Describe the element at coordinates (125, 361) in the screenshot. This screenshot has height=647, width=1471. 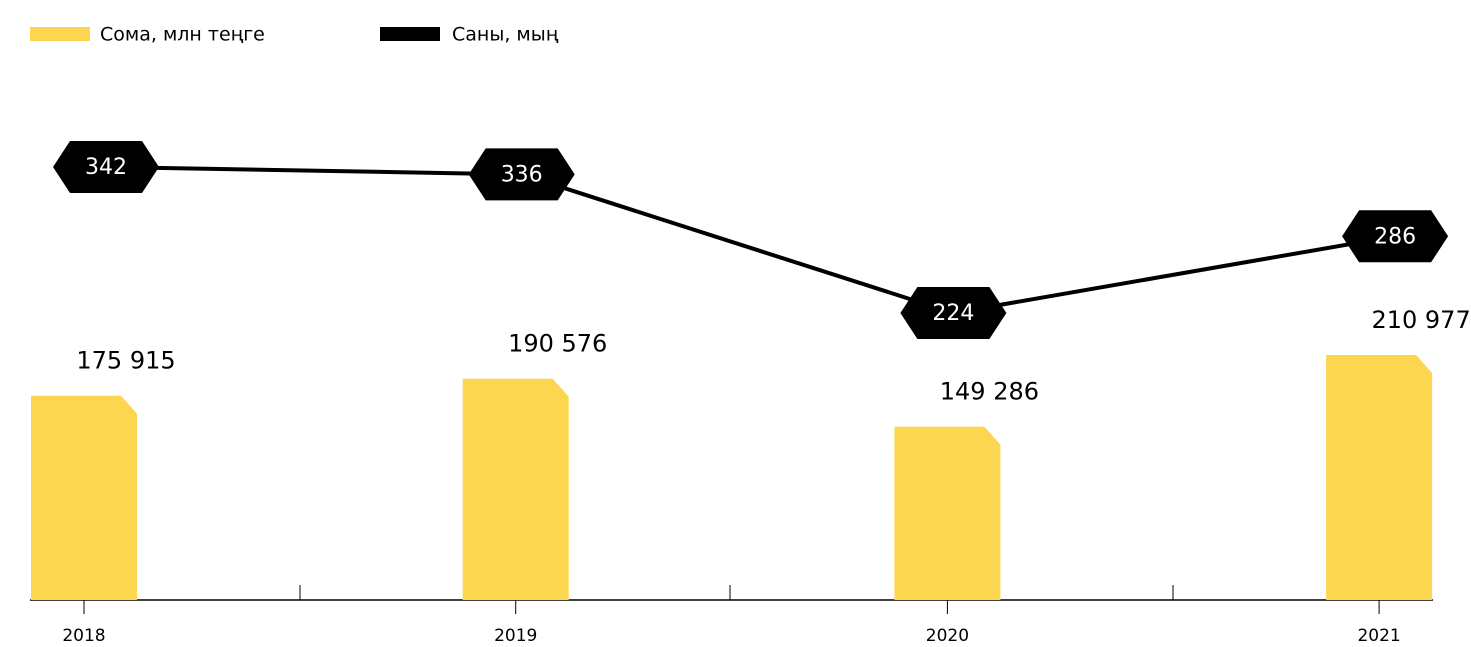
I see `bar-value-label: 175 915` at that location.